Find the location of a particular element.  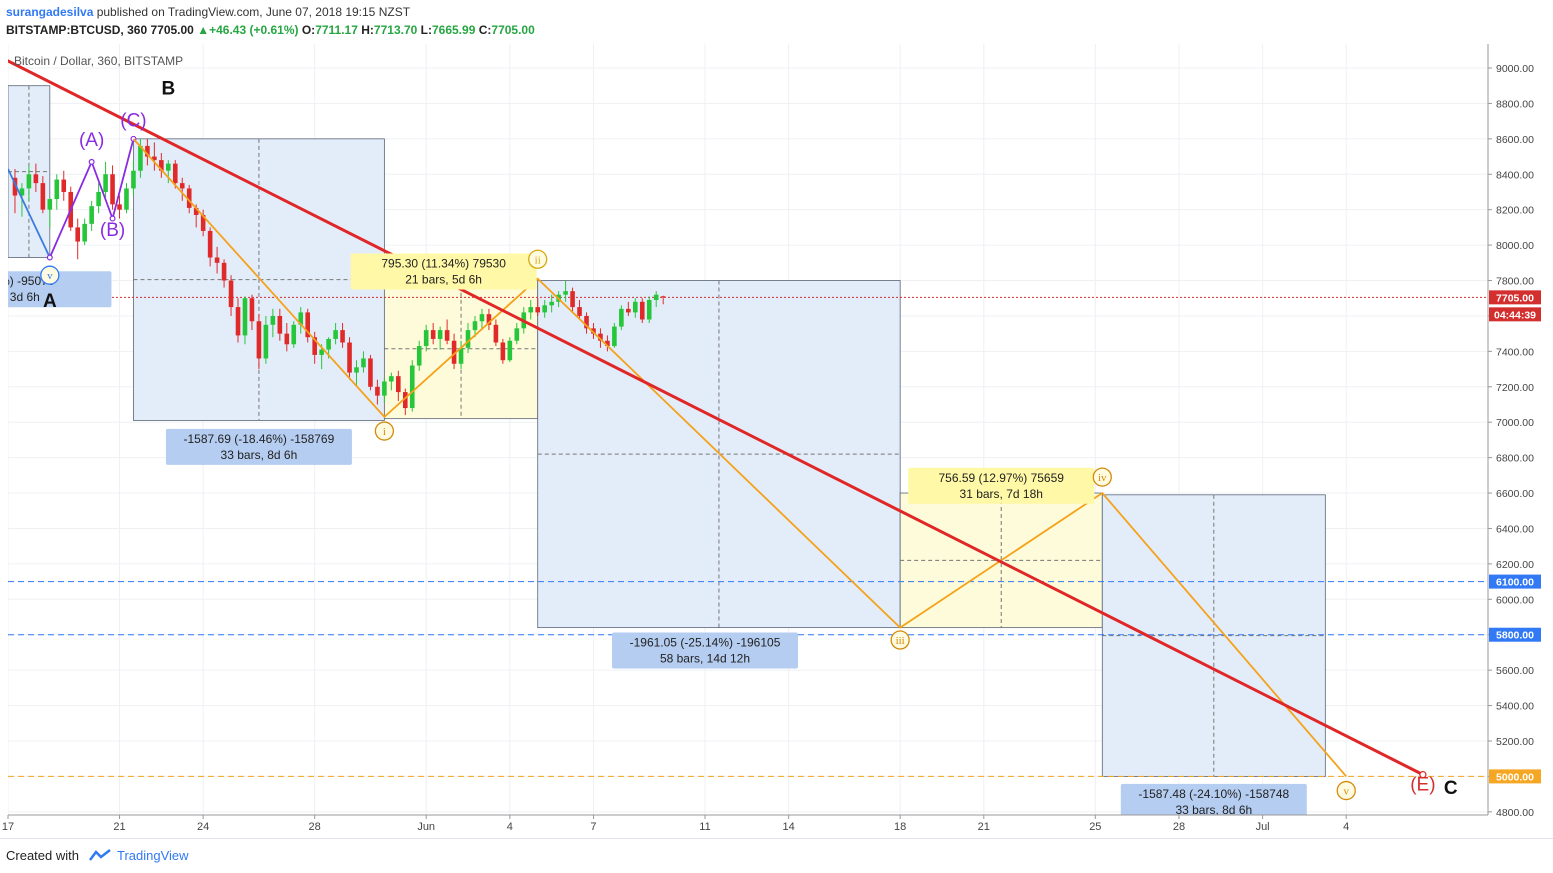

tradingview-link: TradingView is located at coordinates (153, 855).